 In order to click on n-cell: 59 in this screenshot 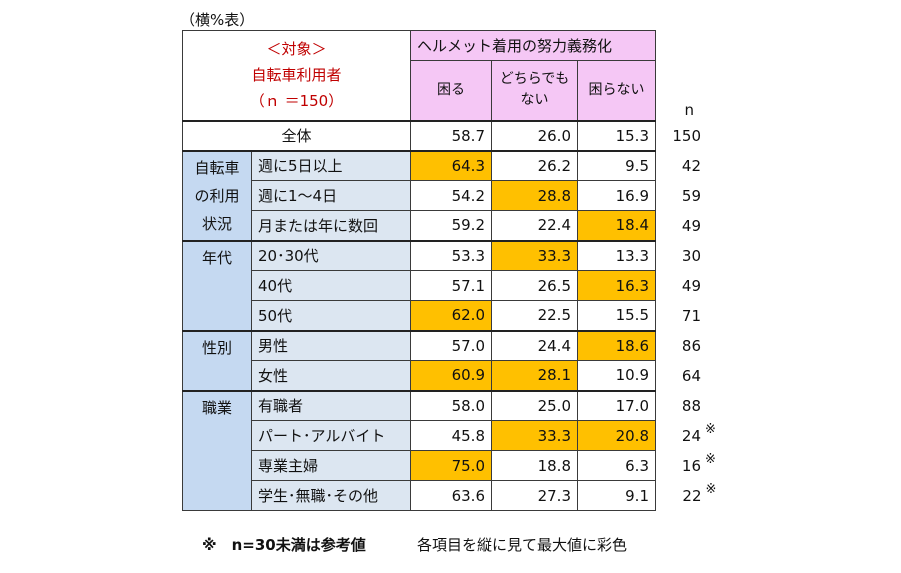, I will do `click(685, 195)`.